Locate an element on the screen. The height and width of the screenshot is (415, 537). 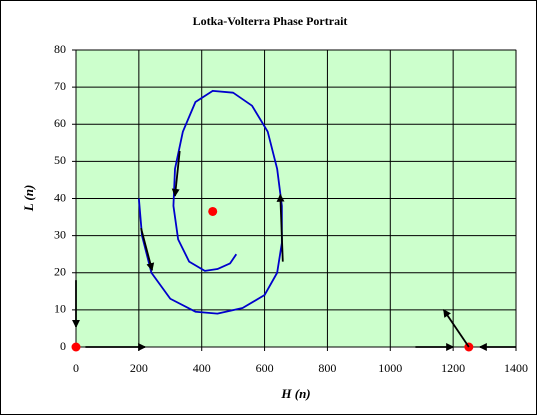
x-tick-label: 1400 is located at coordinates (516, 368).